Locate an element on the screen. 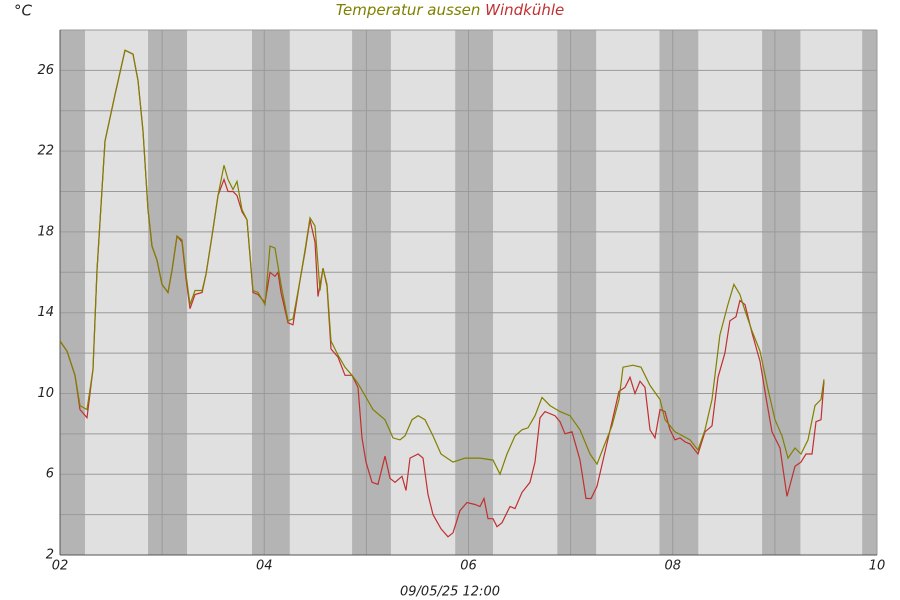 Image resolution: width=900 pixels, height=600 pixels. y-tick-label: 2 is located at coordinates (50, 555).